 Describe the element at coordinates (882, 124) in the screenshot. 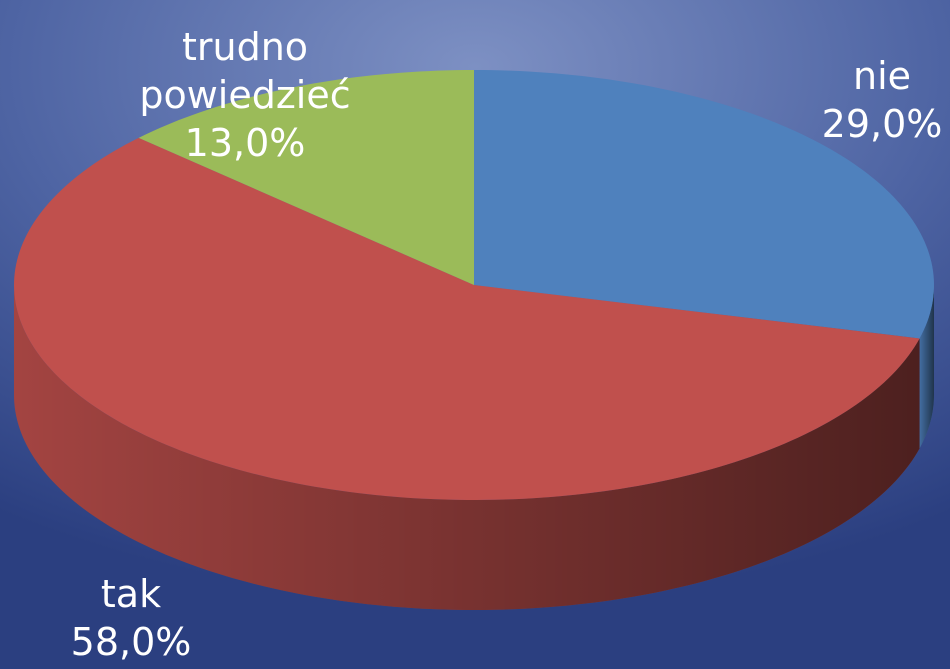

I see `value-label: 29,0%` at that location.